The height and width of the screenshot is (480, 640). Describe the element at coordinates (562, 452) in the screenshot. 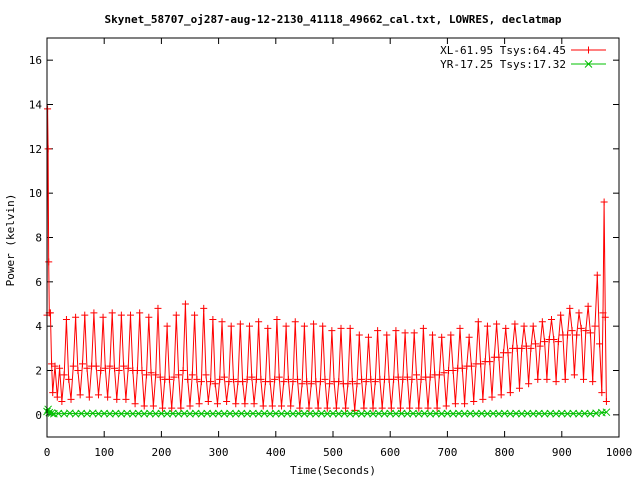

I see `x-tick-label: 900` at that location.